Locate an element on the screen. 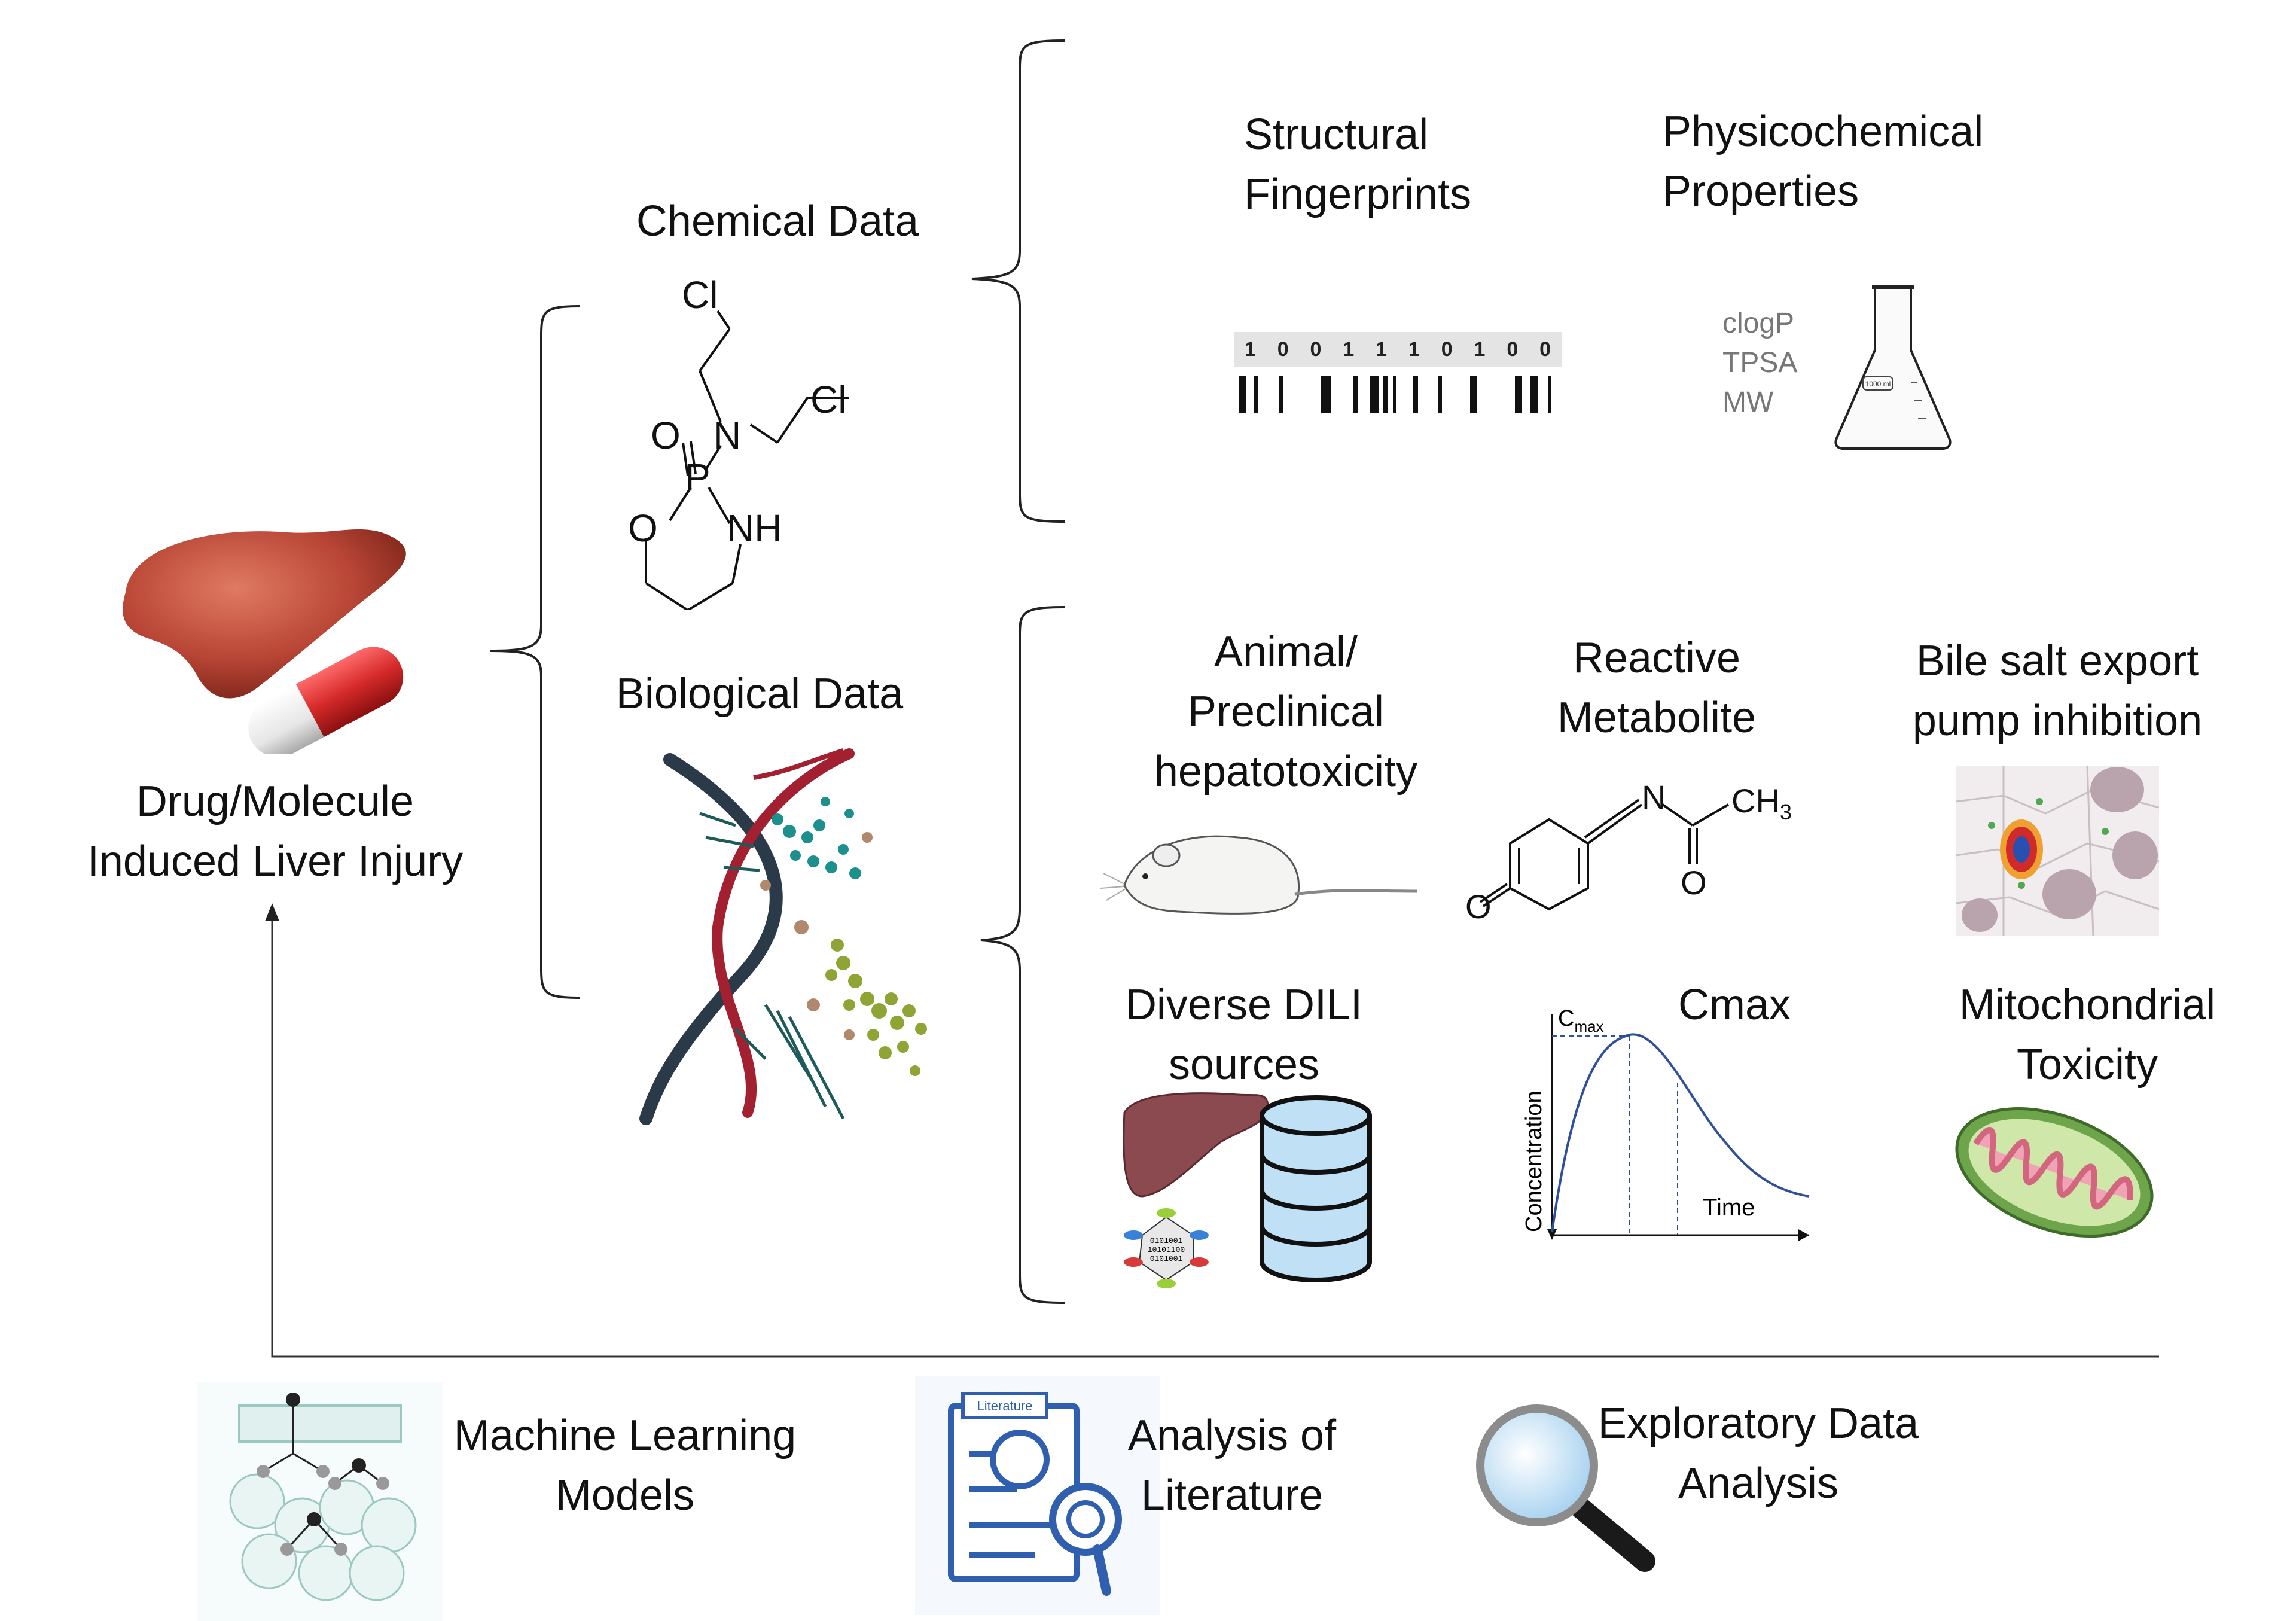 This screenshot has height=1621, width=2296. liver-pill-illustration is located at coordinates (264, 641).